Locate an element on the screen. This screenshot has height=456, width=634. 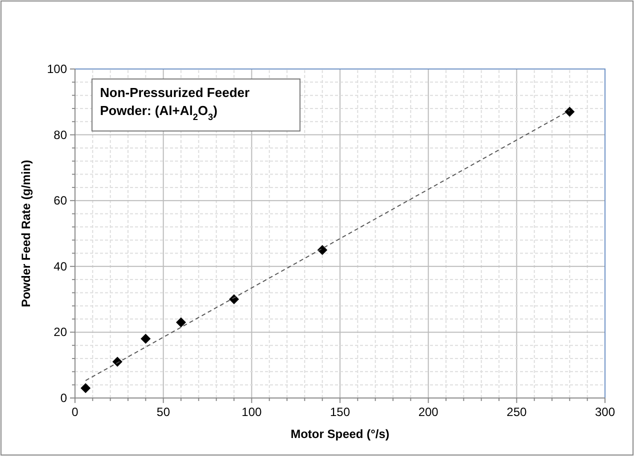
y-tick-label: 80 is located at coordinates (61, 135).